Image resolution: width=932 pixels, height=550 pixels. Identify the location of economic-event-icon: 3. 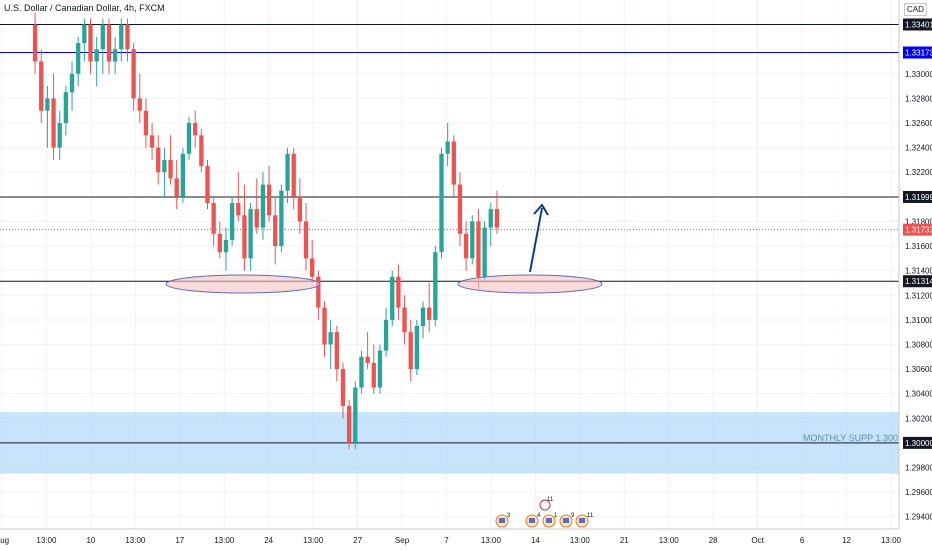
(503, 520).